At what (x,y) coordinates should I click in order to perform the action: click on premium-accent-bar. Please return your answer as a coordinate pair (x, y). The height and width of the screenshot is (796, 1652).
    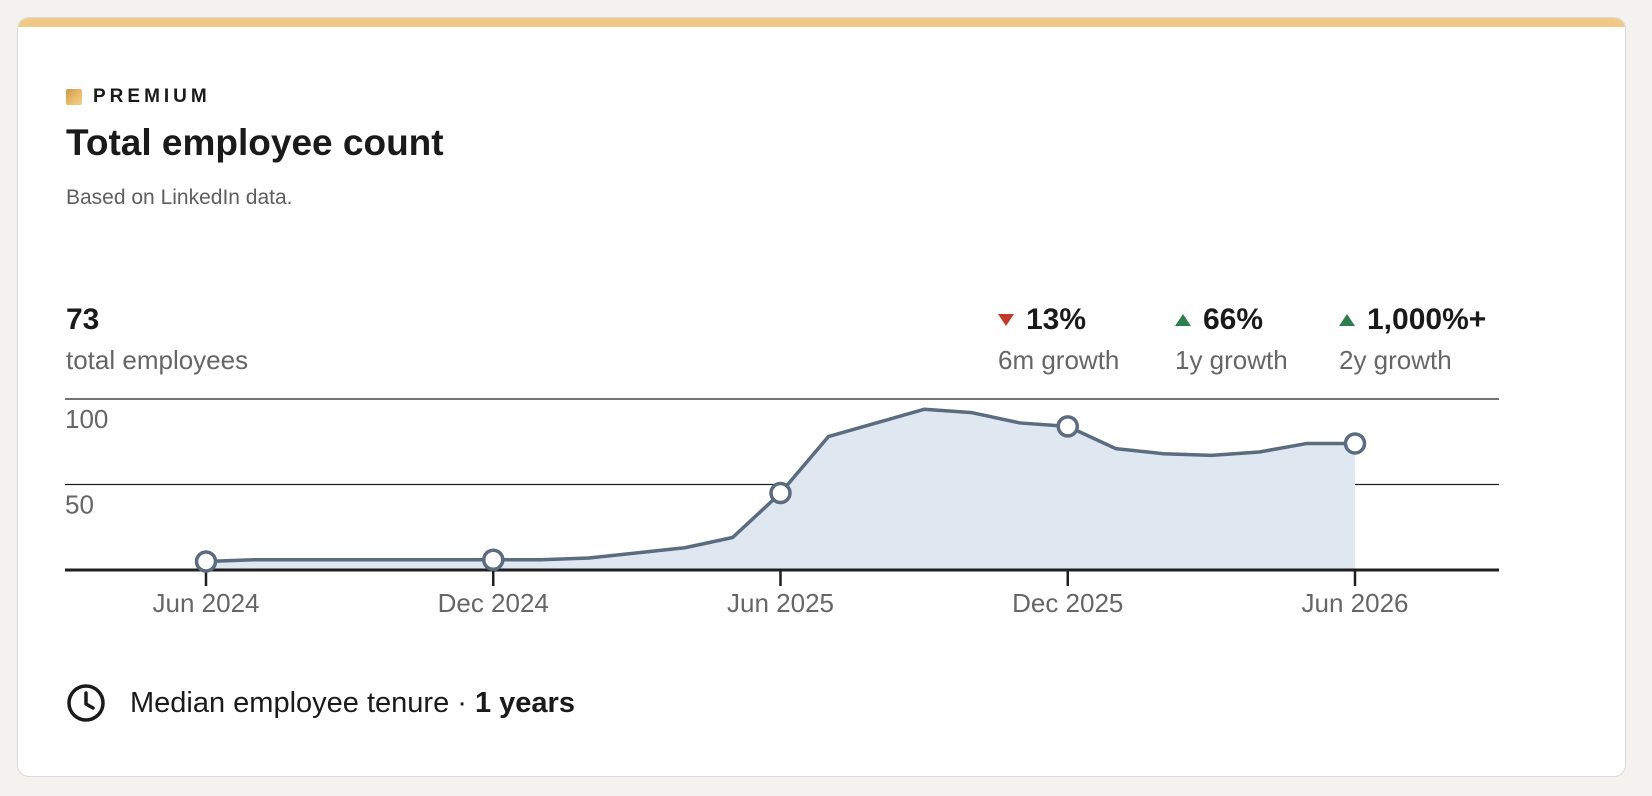
    Looking at the image, I should click on (821, 22).